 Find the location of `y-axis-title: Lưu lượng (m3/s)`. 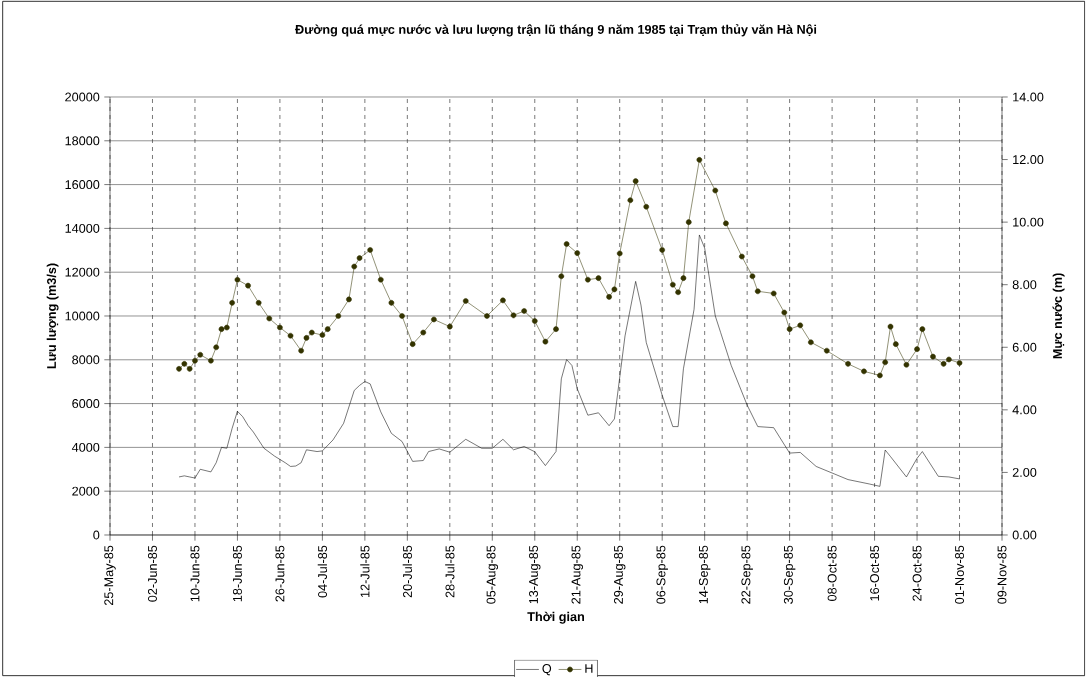

y-axis-title: Lưu lượng (m3/s) is located at coordinates (52, 316).